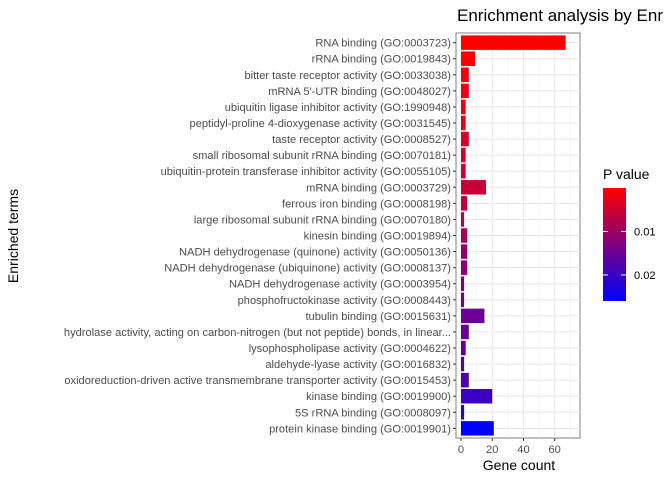 This screenshot has height=480, width=672. I want to click on y-tick-label: aldehyde-lyase activity (GO:0016832), so click(358, 365).